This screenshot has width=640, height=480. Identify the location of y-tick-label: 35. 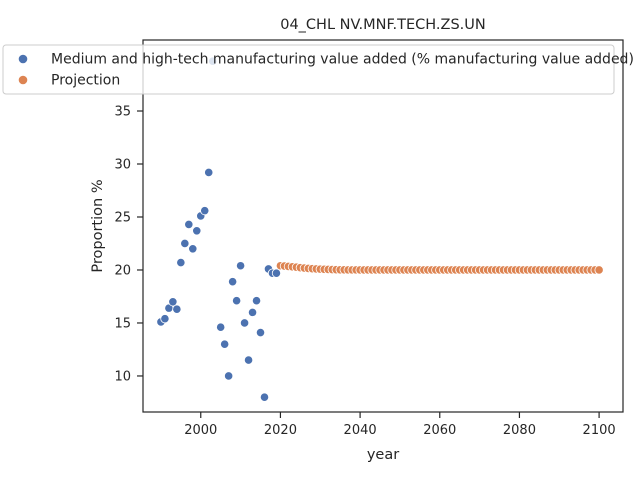
(122, 112).